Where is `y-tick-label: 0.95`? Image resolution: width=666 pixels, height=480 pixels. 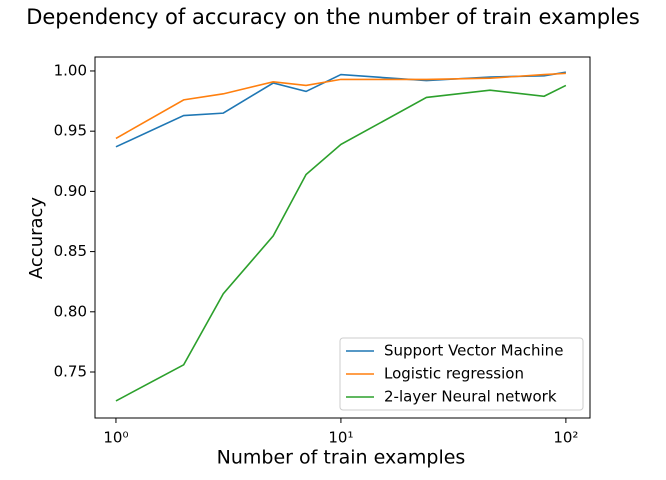
y-tick-label: 0.95 is located at coordinates (70, 131).